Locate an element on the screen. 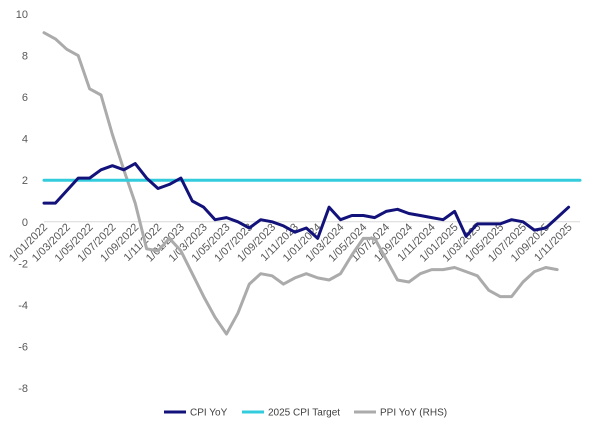 The image size is (600, 431). legend-label: 2025 CPI Target is located at coordinates (304, 413).